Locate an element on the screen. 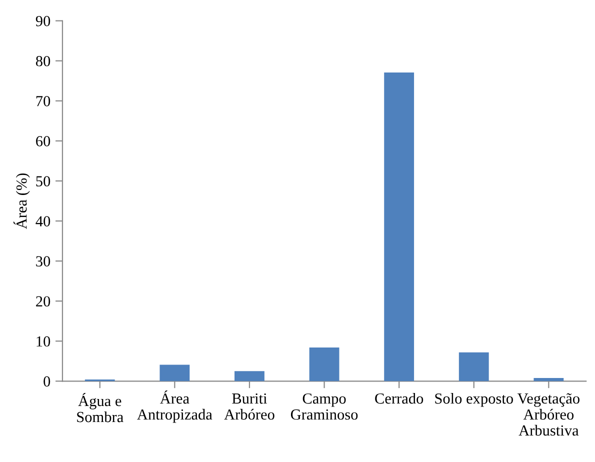 The image size is (595, 462). y-axis-title: Área (%) is located at coordinates (22, 201).